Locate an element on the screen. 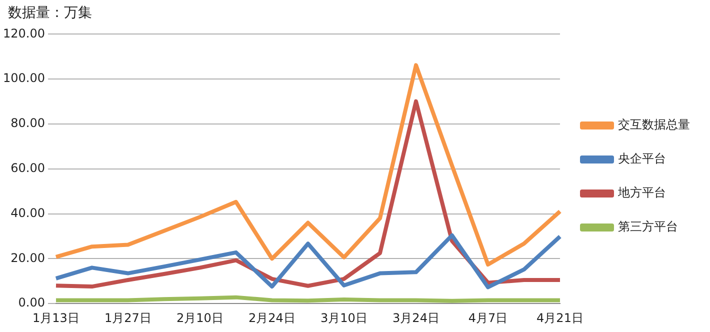 This screenshot has width=710, height=332. y-tick-label: 120.00 is located at coordinates (23, 33).